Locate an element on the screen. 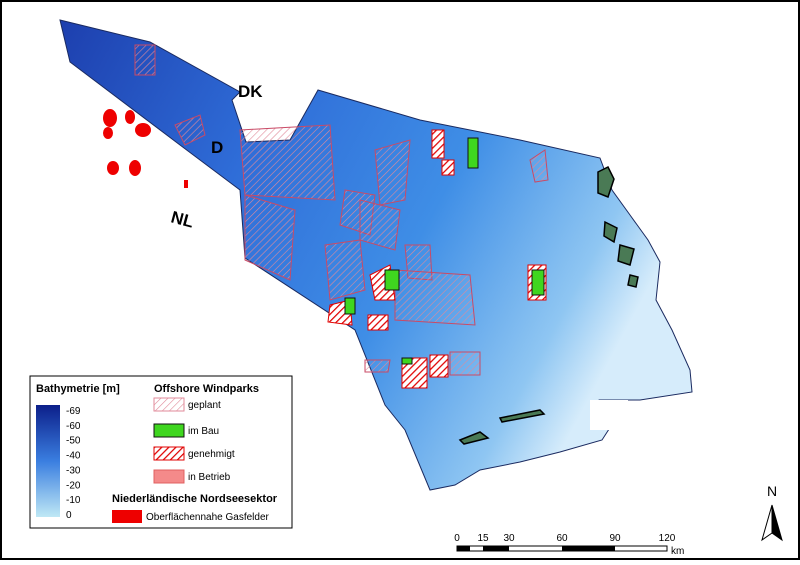 The height and width of the screenshot is (565, 800). legend-item: genehmigt is located at coordinates (211, 454).